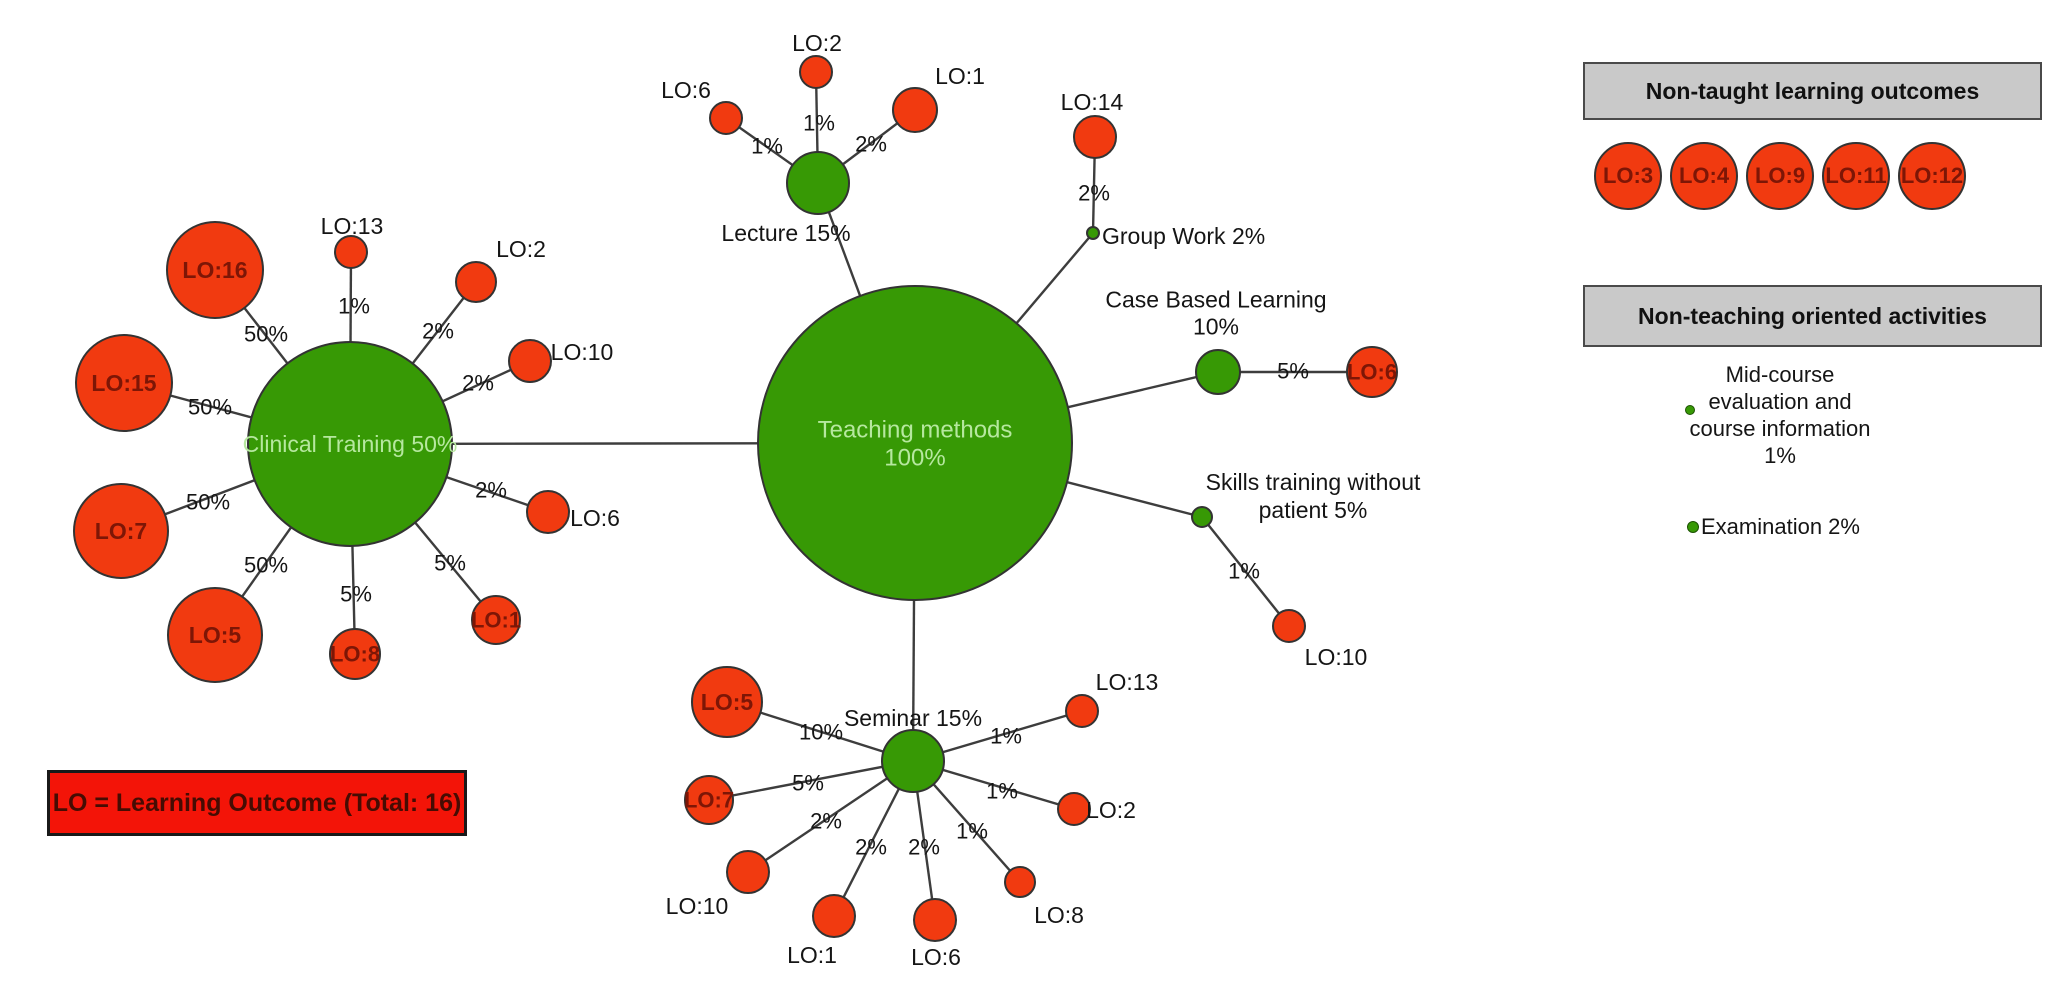 The width and height of the screenshot is (2059, 1001). Describe the element at coordinates (913, 718) in the screenshot. I see `node-seminar-label: Seminar 15%` at that location.